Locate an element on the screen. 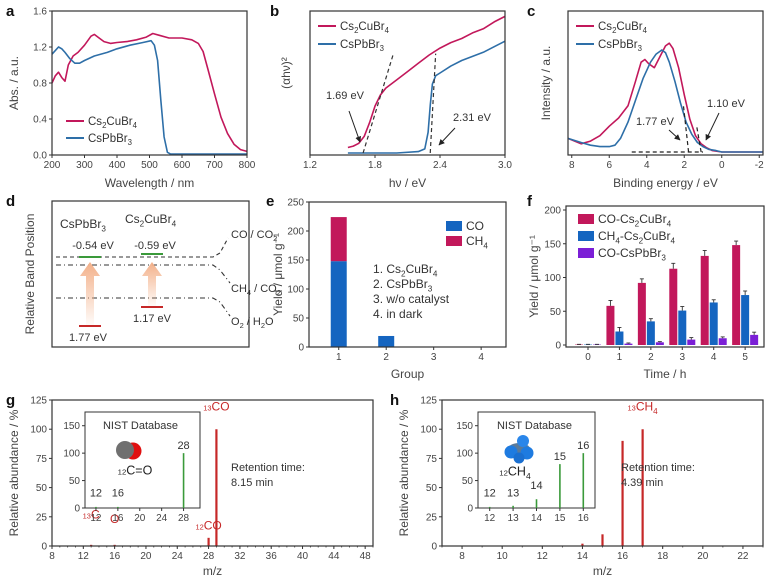 This screenshot has height=581, width=779. legend-swatch-CO is located at coordinates (454, 226).